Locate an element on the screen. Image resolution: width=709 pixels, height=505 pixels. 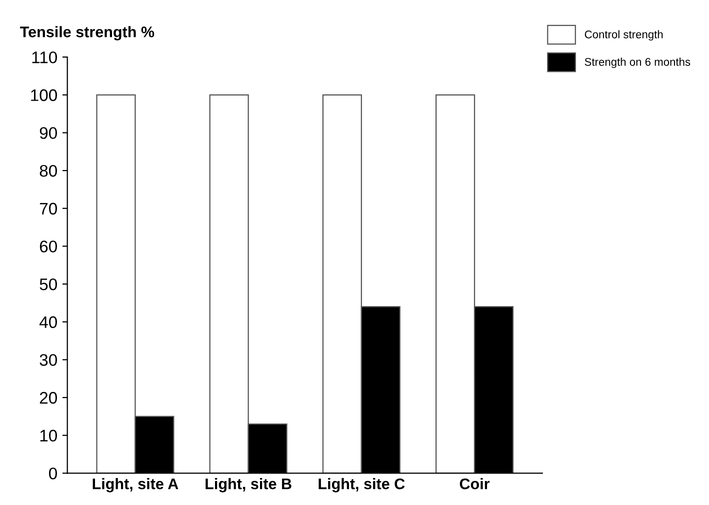
y-tick-label: 100 is located at coordinates (44, 95).